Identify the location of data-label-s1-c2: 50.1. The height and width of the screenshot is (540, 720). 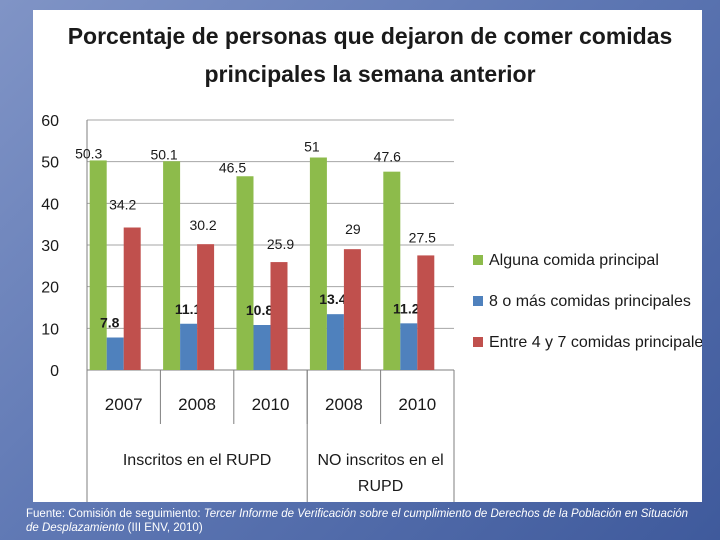
(163, 154).